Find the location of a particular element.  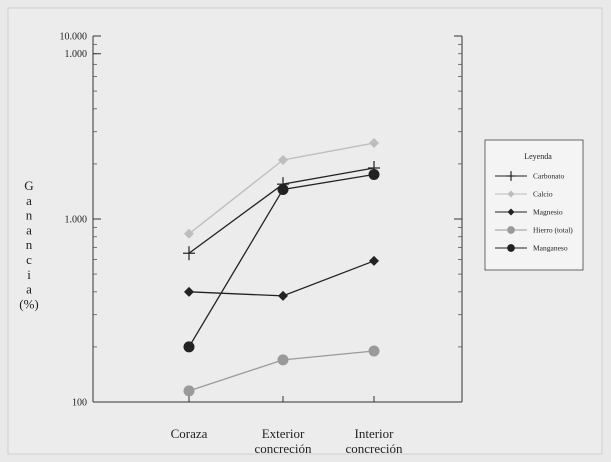

legend-entry: Hierro (total) is located at coordinates (534, 230).